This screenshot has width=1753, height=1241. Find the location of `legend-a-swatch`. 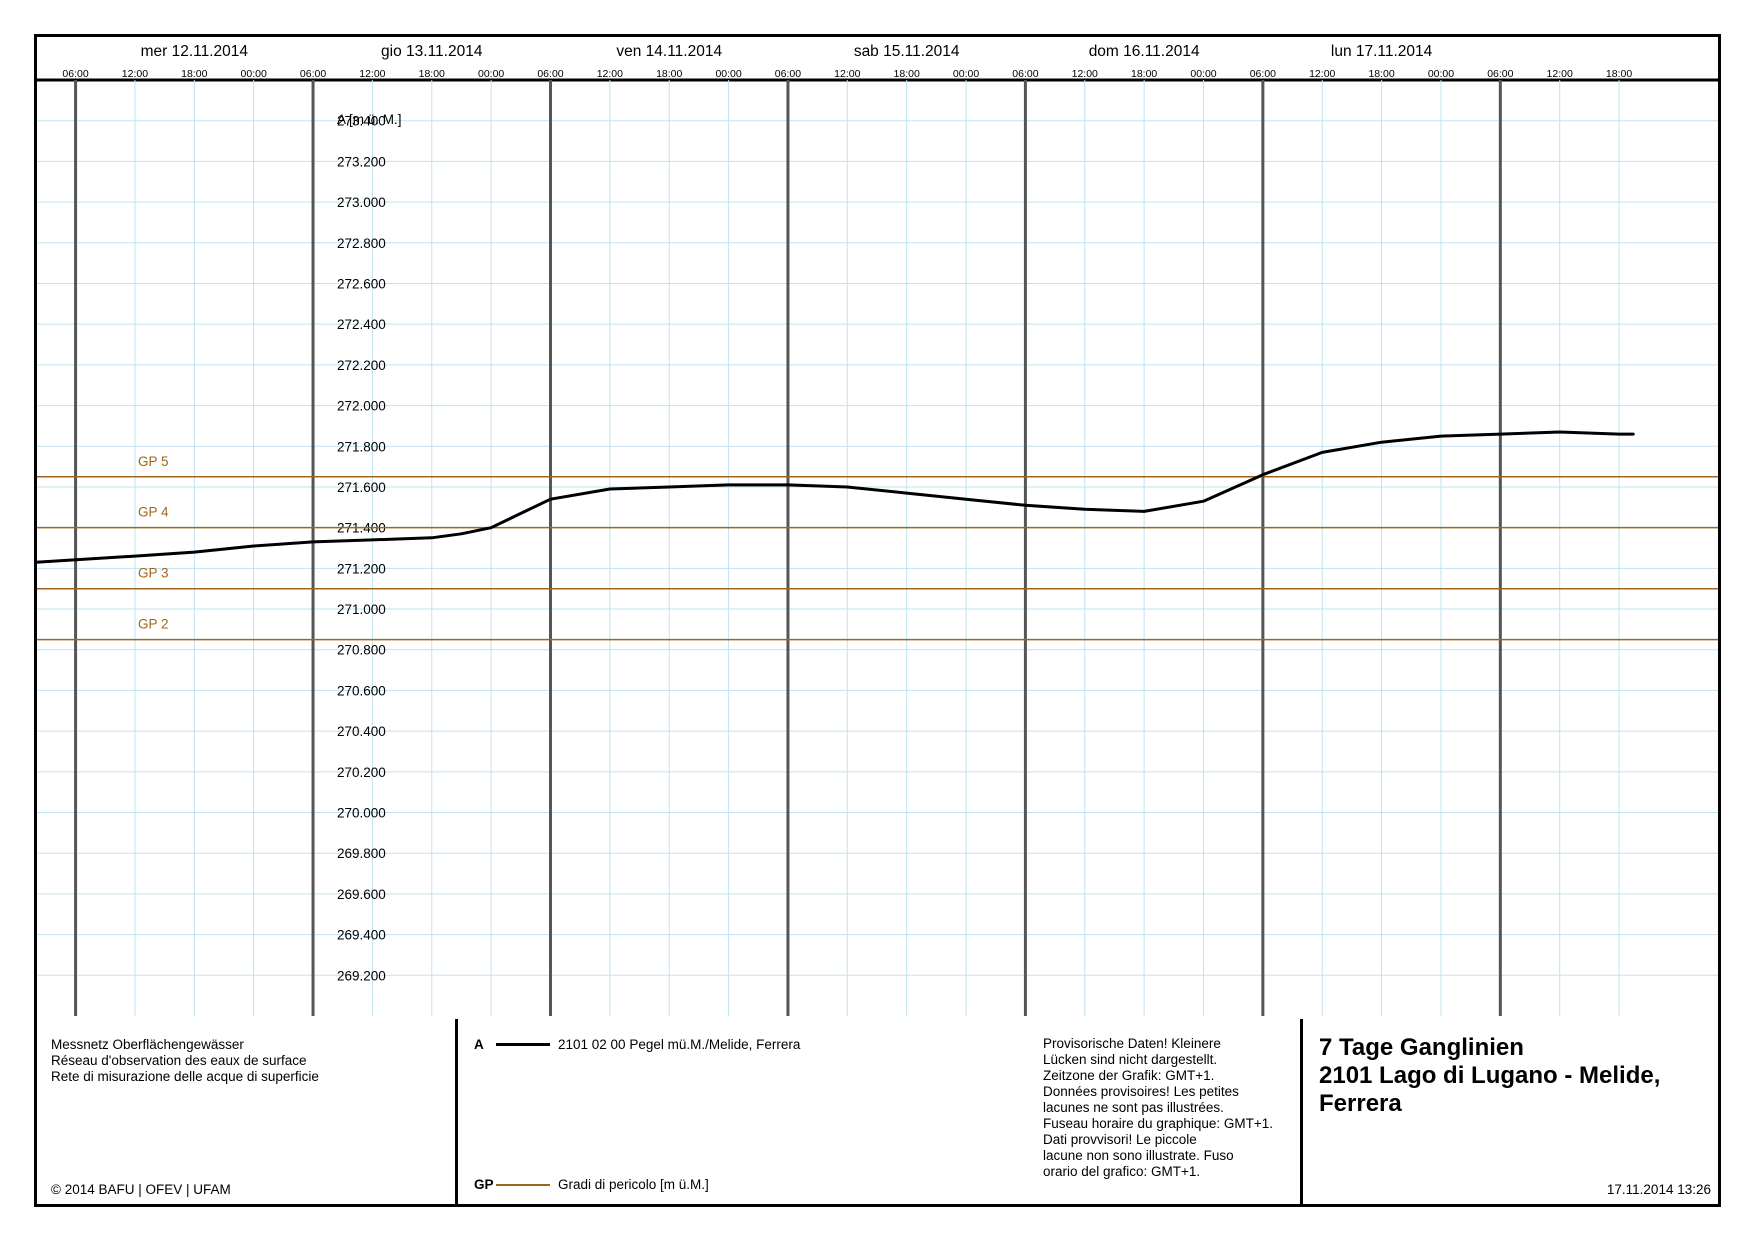

legend-a-swatch is located at coordinates (523, 1044).